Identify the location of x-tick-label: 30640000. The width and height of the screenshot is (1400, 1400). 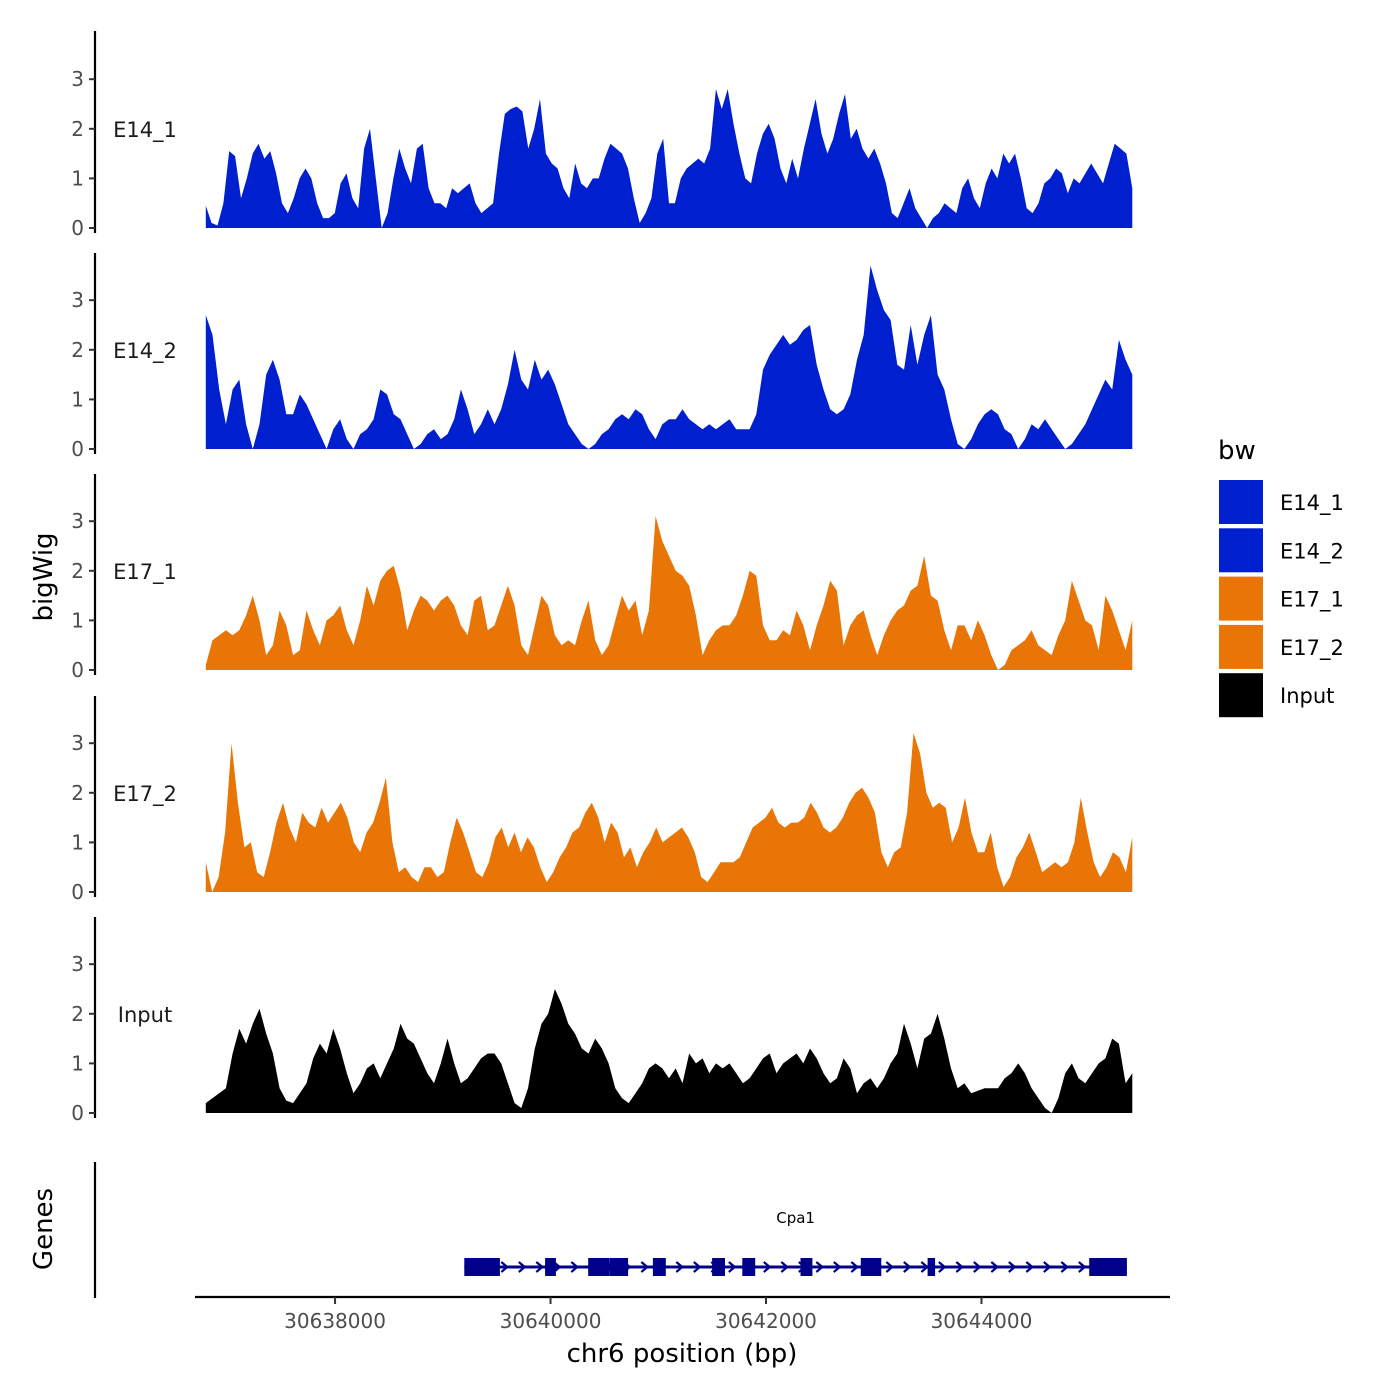
(551, 1321).